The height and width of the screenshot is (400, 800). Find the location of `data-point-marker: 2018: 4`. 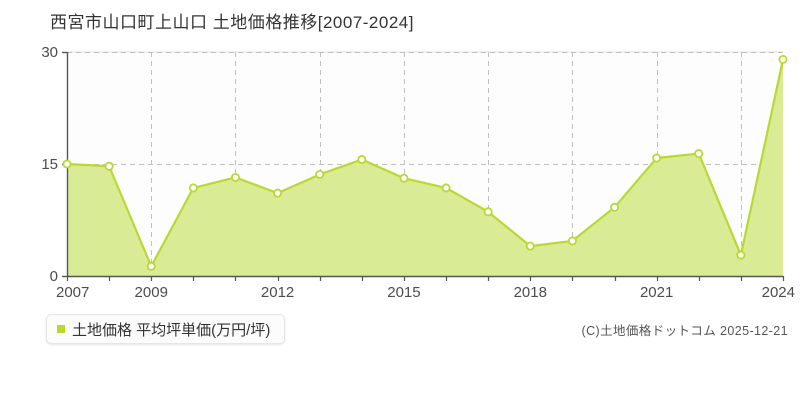

data-point-marker: 2018: 4 is located at coordinates (530, 246).